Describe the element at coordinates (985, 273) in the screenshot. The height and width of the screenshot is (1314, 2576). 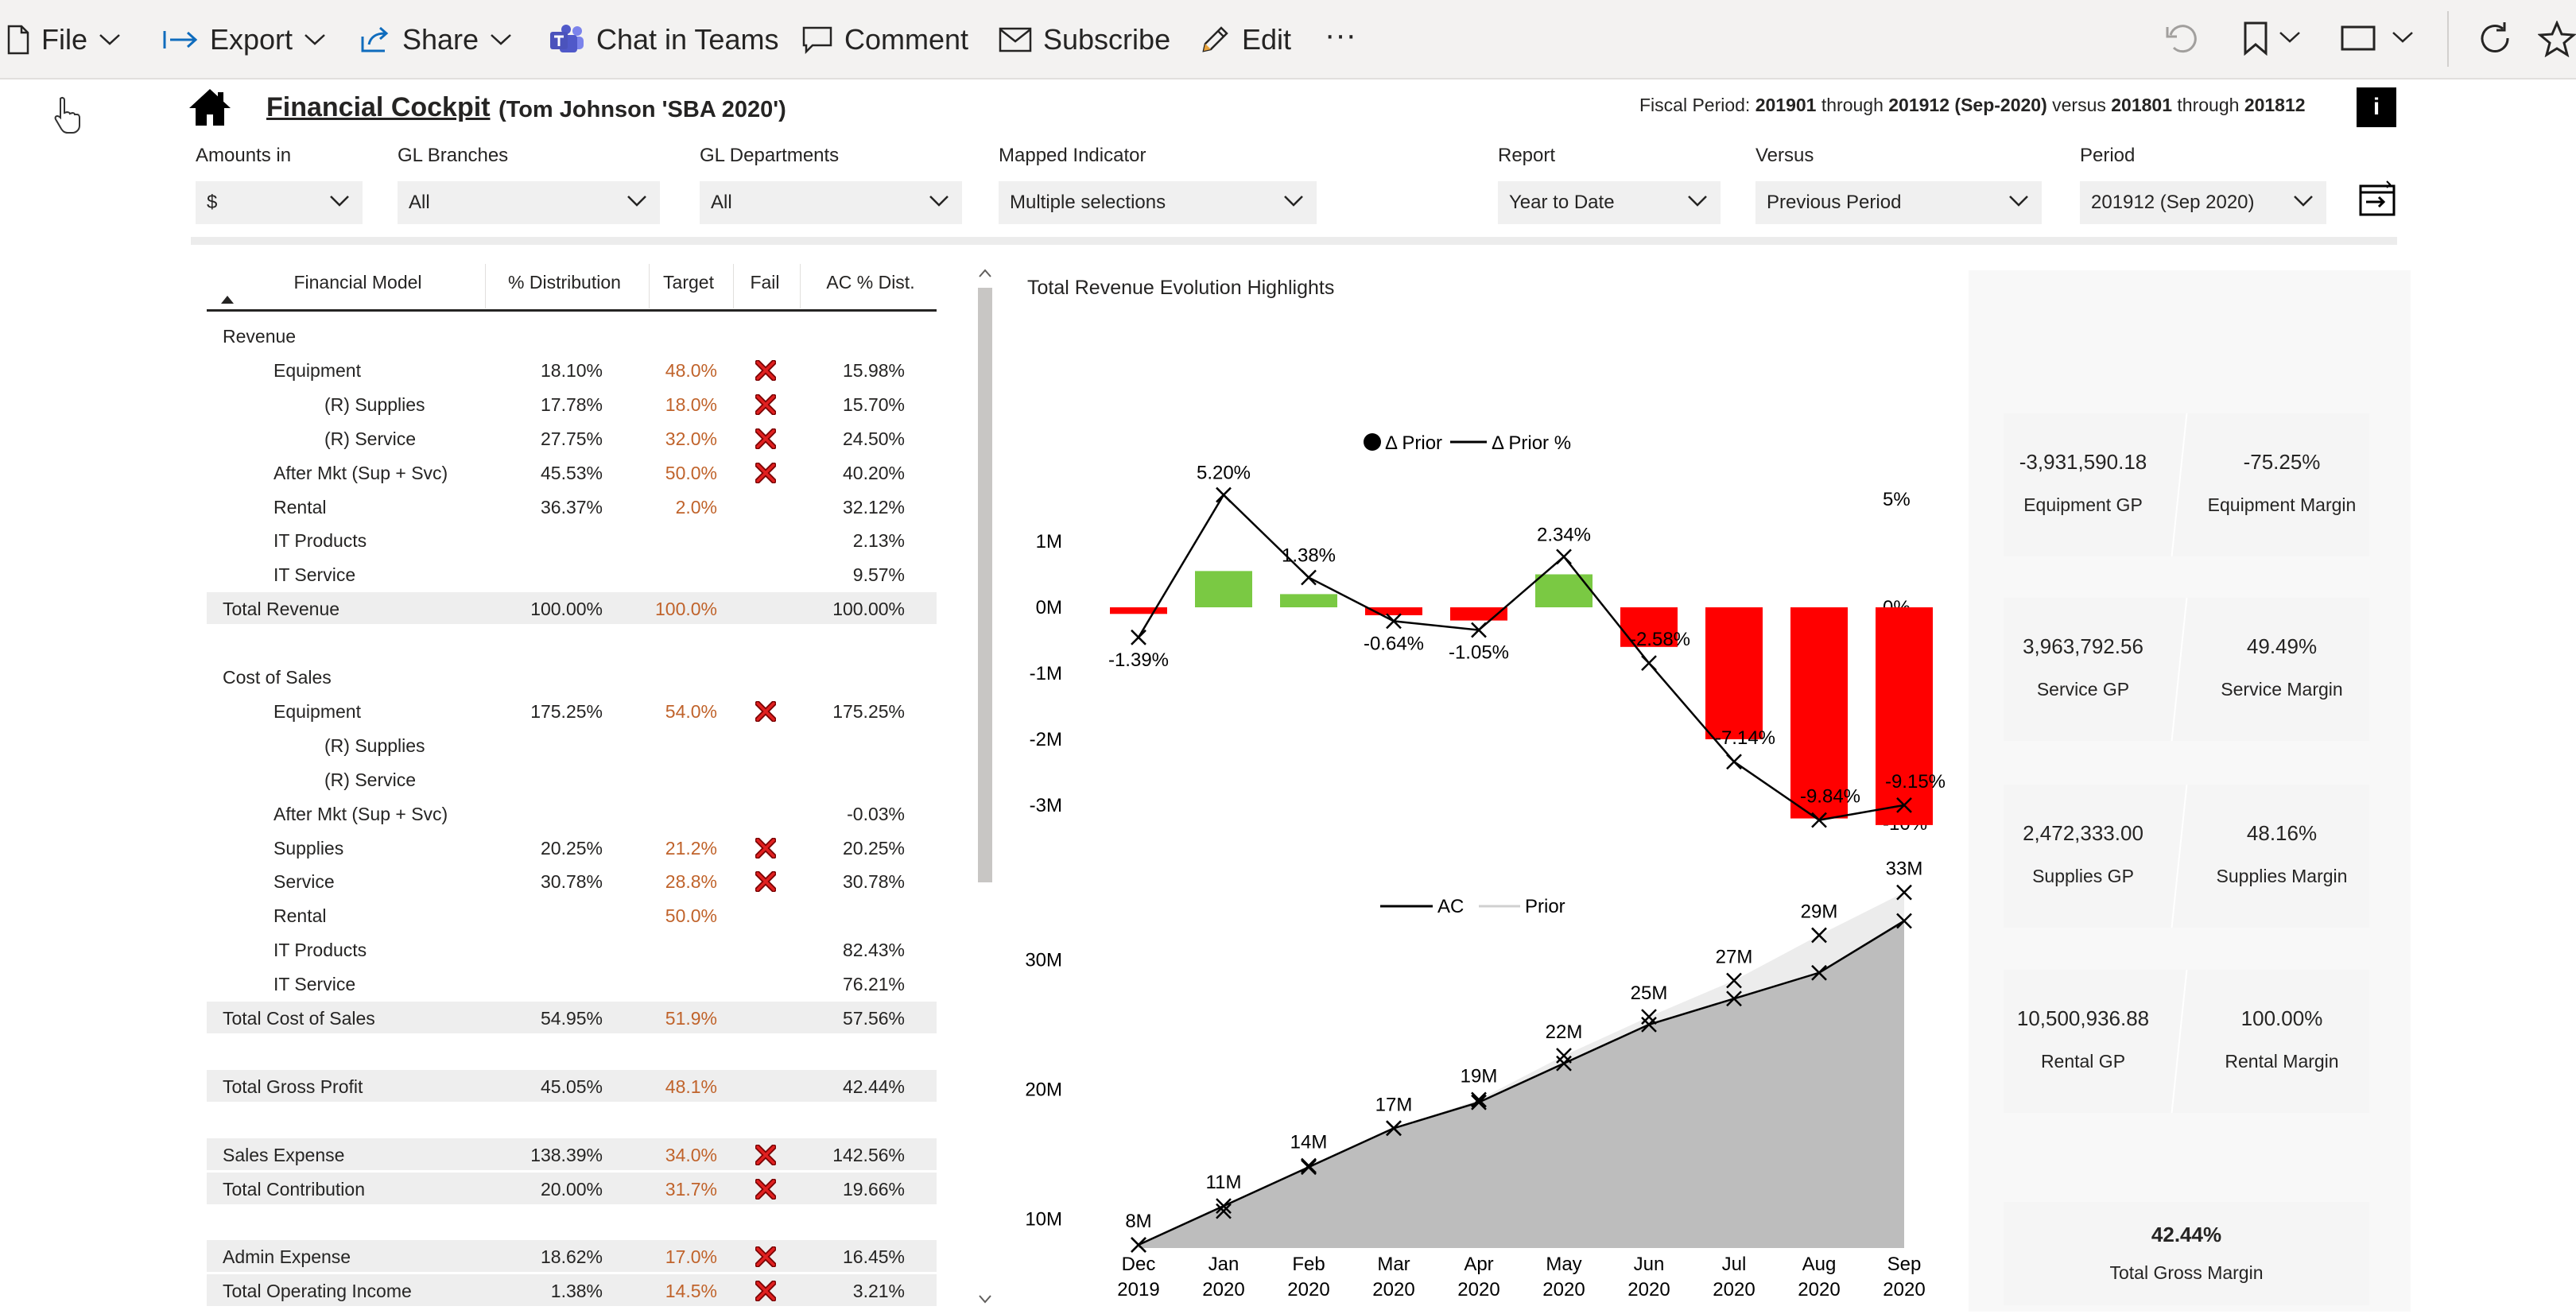
I see `scroll-up-icon` at that location.